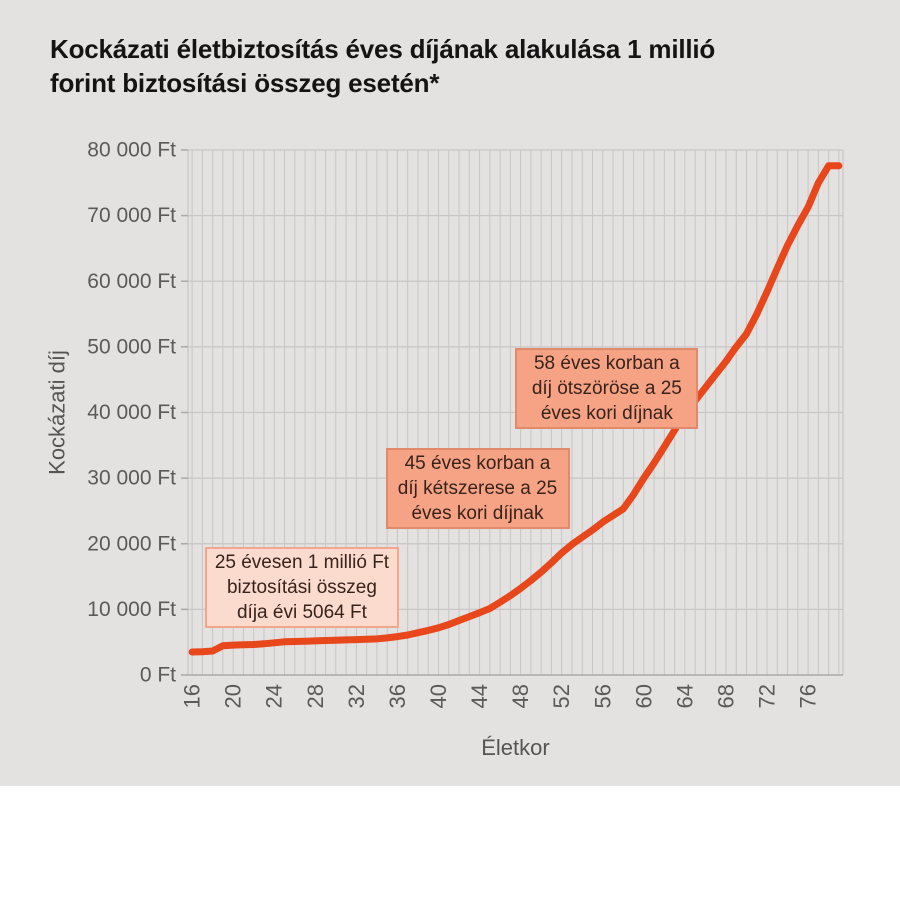 The width and height of the screenshot is (900, 900). Describe the element at coordinates (233, 696) in the screenshot. I see `x-tick-label: 20` at that location.